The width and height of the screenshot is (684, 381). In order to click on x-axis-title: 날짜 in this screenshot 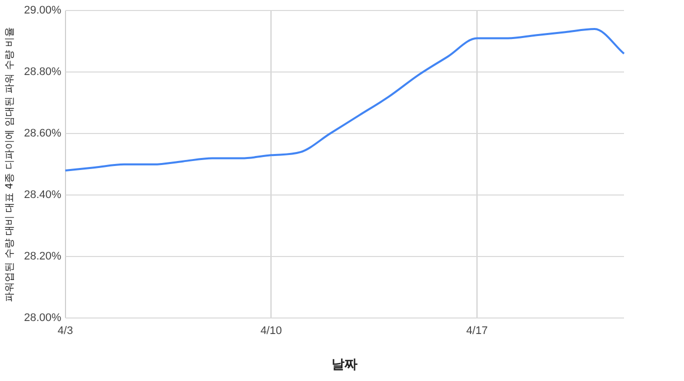, I will do `click(345, 365)`.